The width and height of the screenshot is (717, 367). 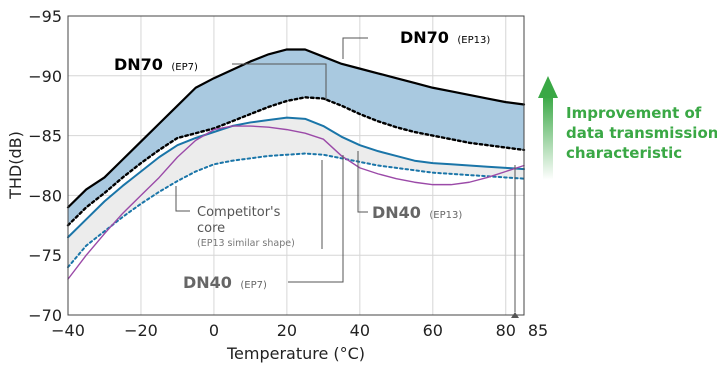 What do you see at coordinates (246, 243) in the screenshot?
I see `label-competitor-note: (EP13 similar shape)` at bounding box center [246, 243].